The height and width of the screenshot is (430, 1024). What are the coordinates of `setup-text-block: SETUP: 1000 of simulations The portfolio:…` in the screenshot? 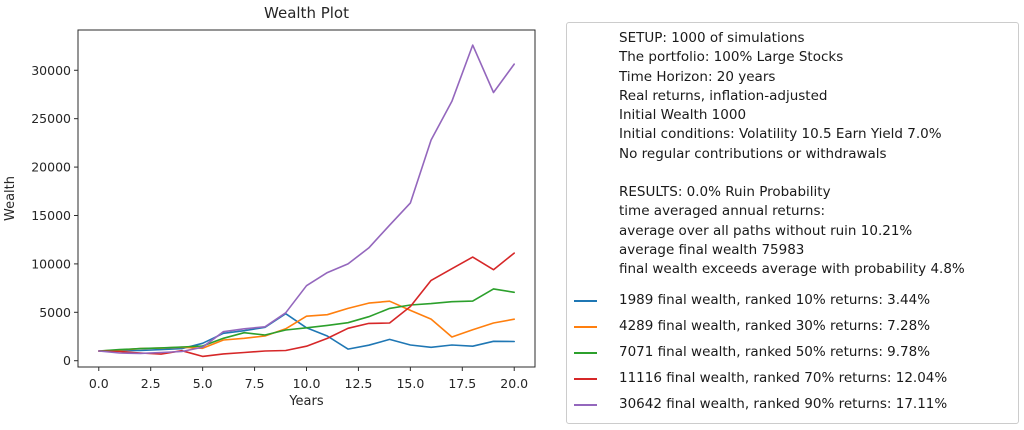 It's located at (813, 96).